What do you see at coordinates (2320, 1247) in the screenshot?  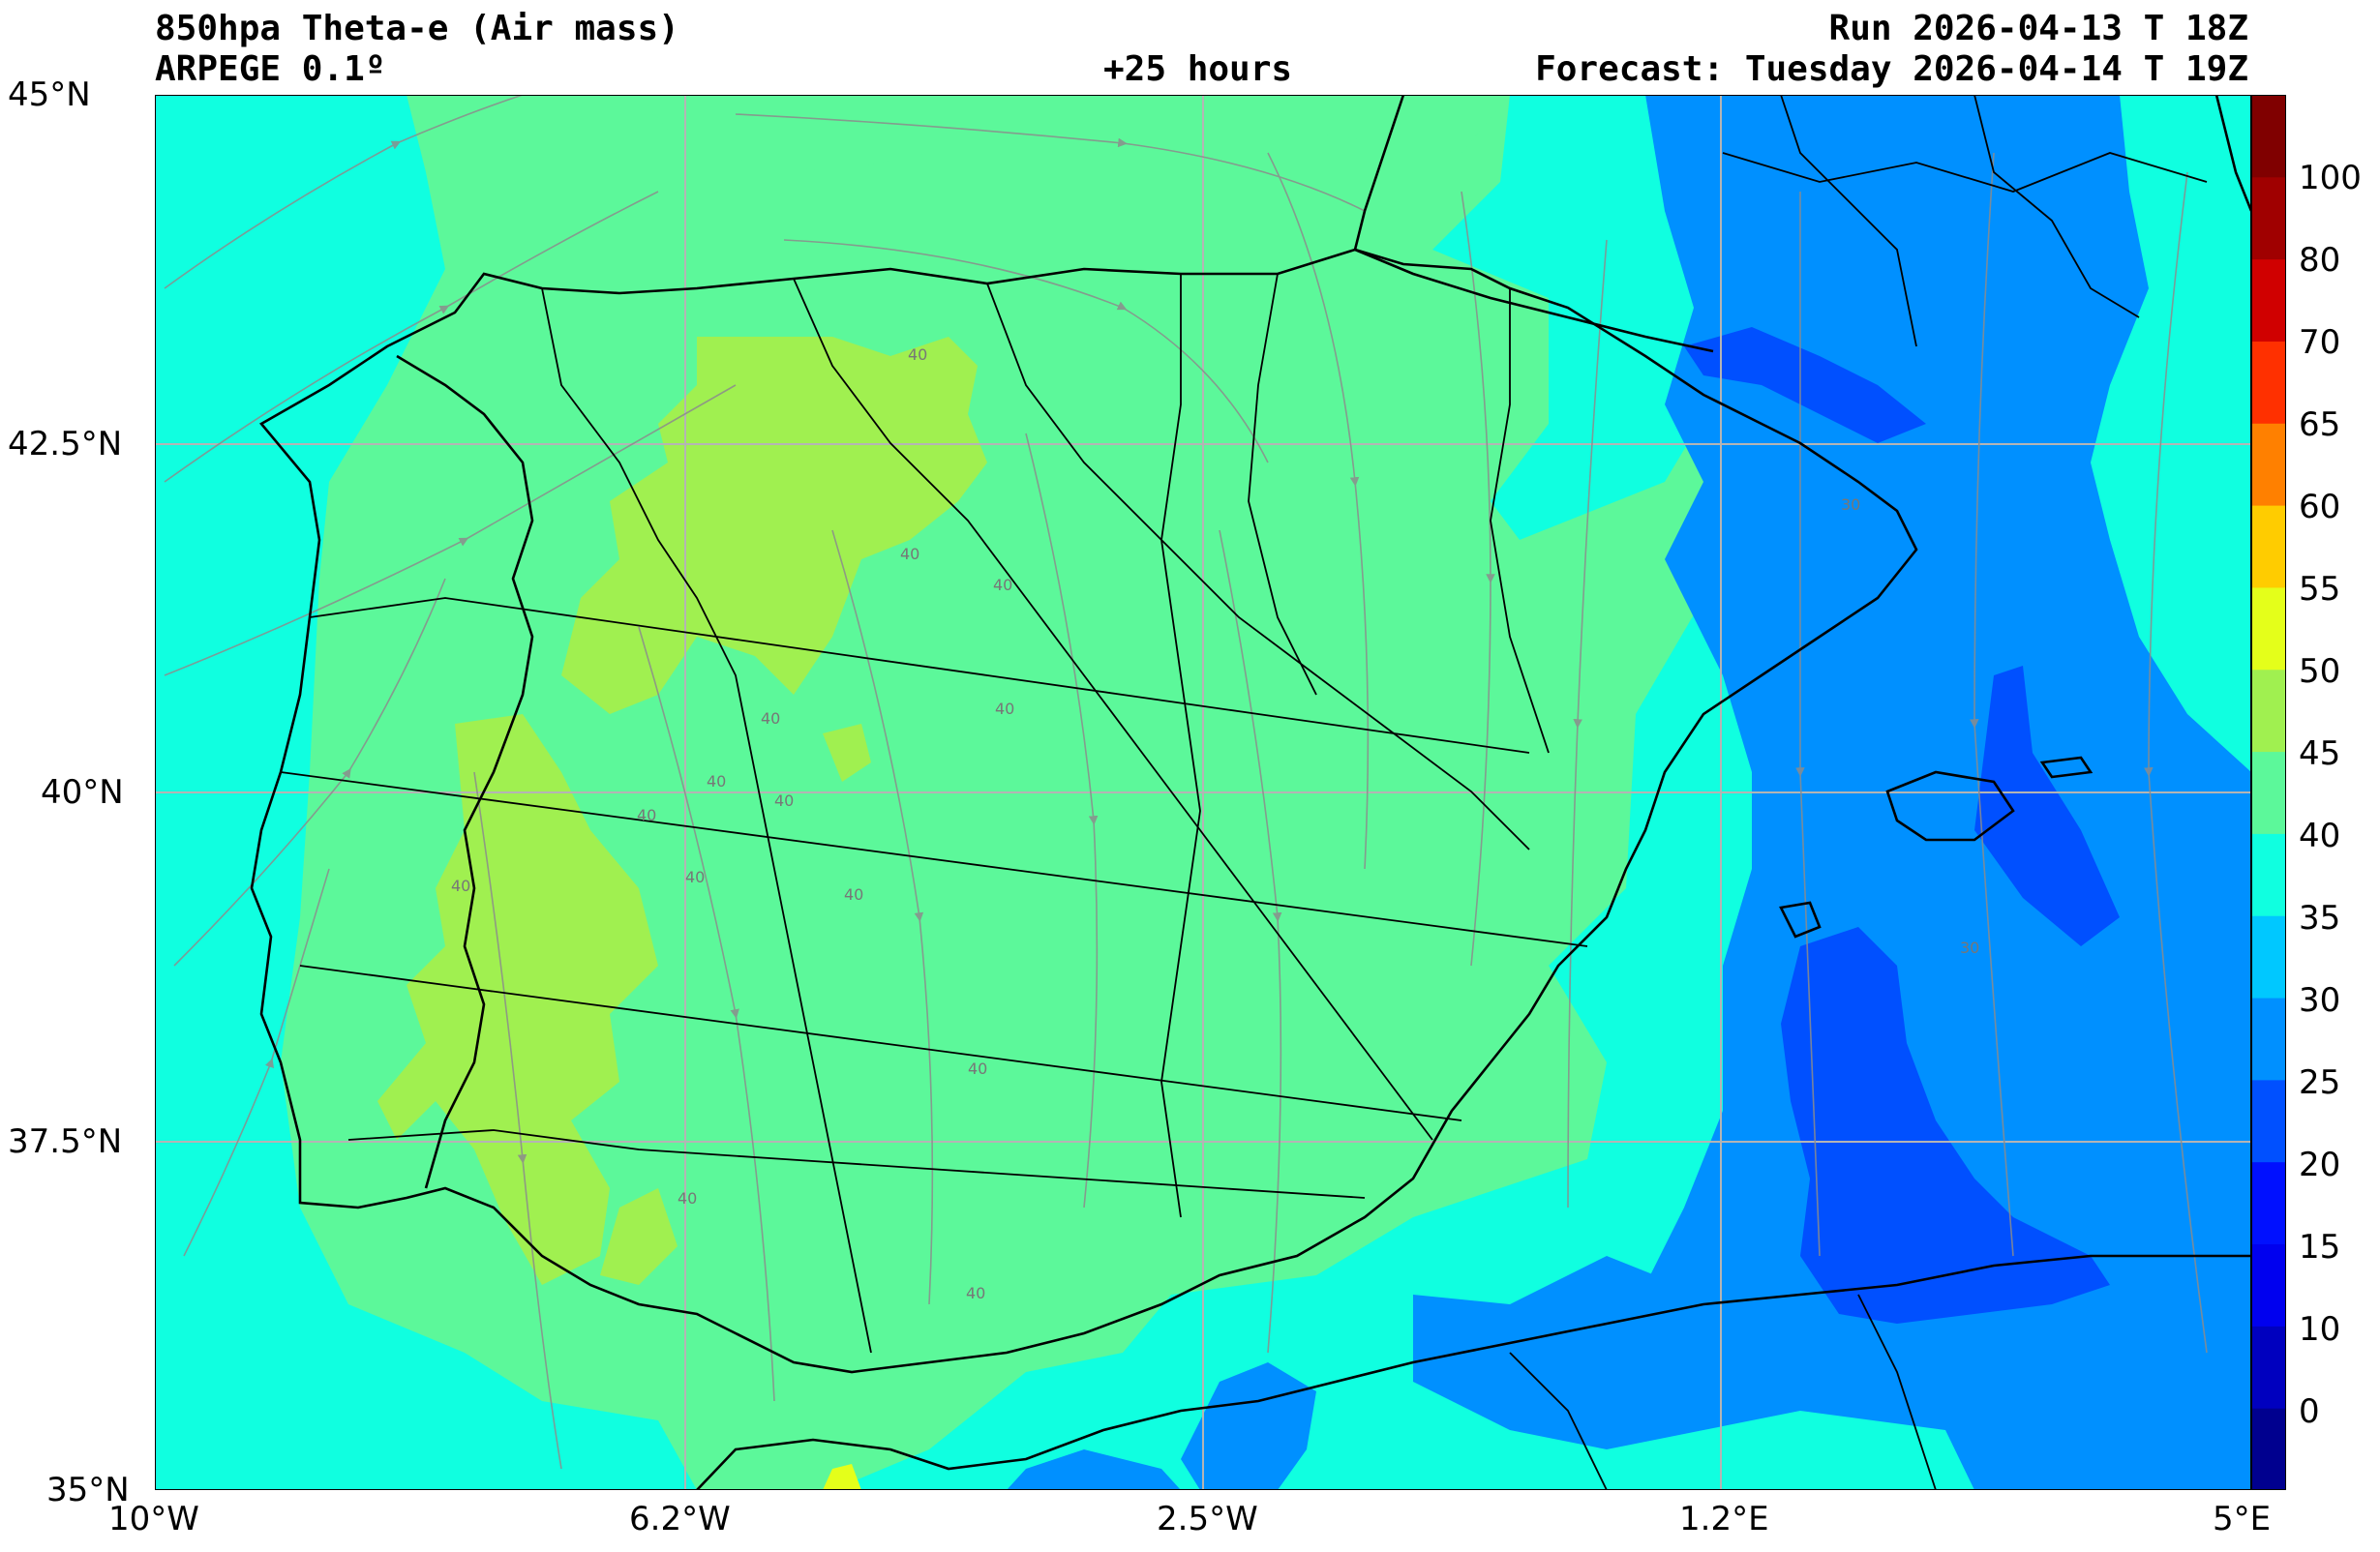 I see `colorbar-label: 15` at bounding box center [2320, 1247].